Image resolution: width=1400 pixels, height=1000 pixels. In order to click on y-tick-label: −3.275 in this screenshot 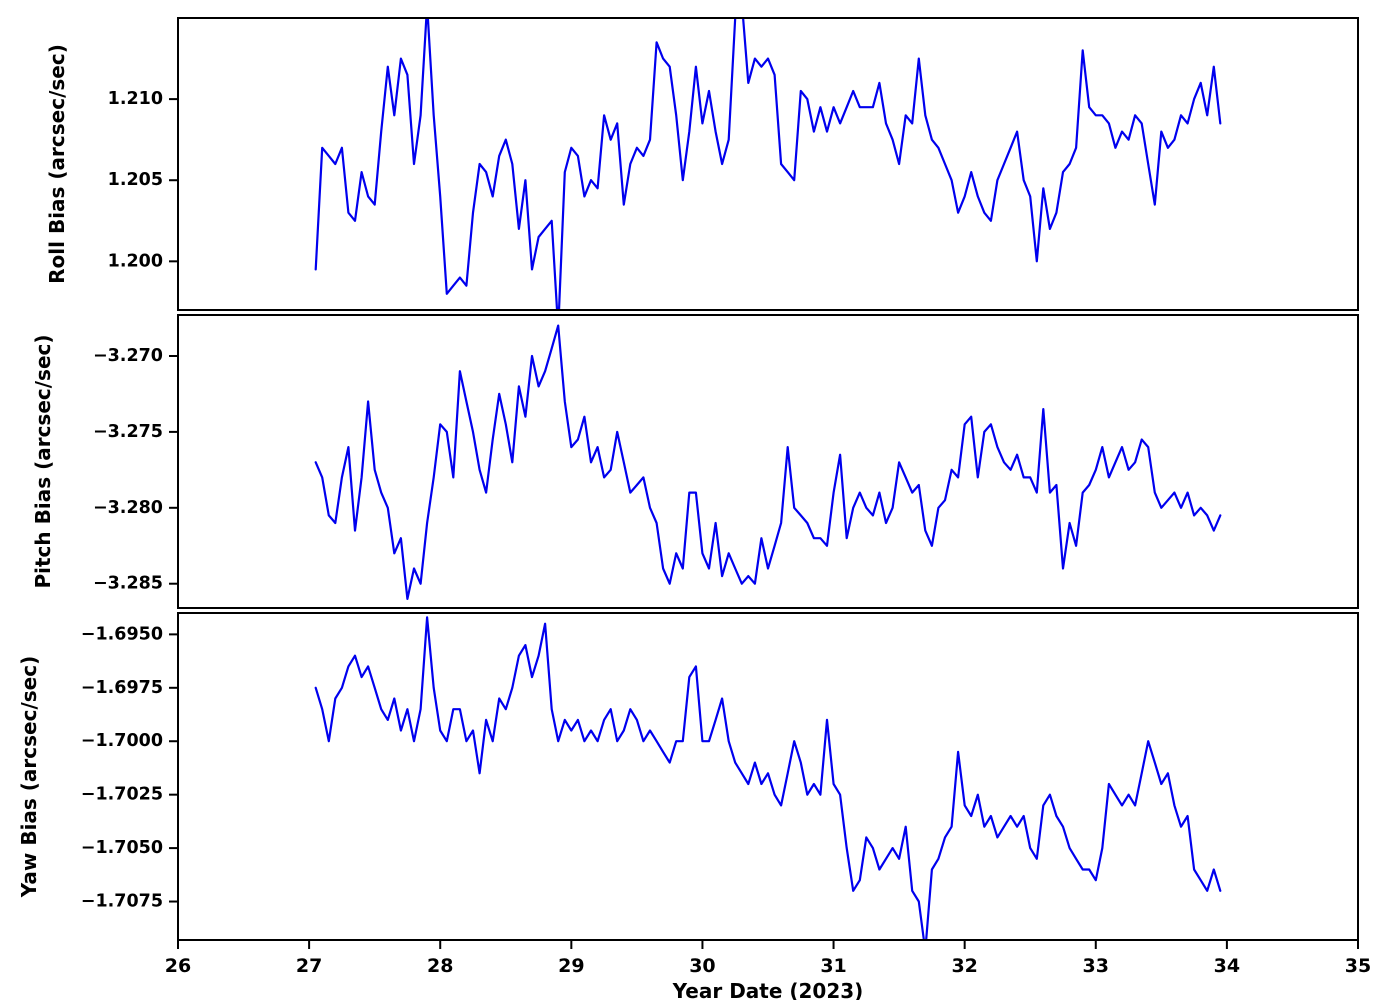, I will do `click(128, 432)`.